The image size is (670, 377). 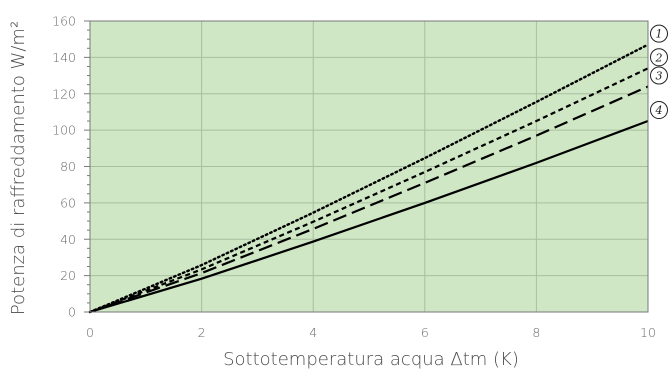 What do you see at coordinates (371, 359) in the screenshot?
I see `x-axis-title: Sottotemperatura acqua Δtm (K)` at bounding box center [371, 359].